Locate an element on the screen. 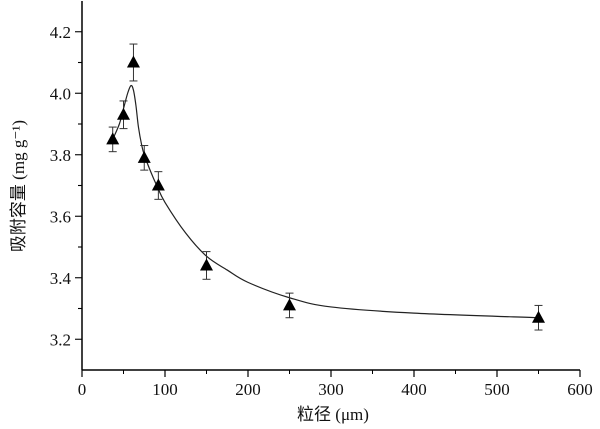 Image resolution: width=600 pixels, height=429 pixels. y-tick-label: 4.0 is located at coordinates (60, 93).